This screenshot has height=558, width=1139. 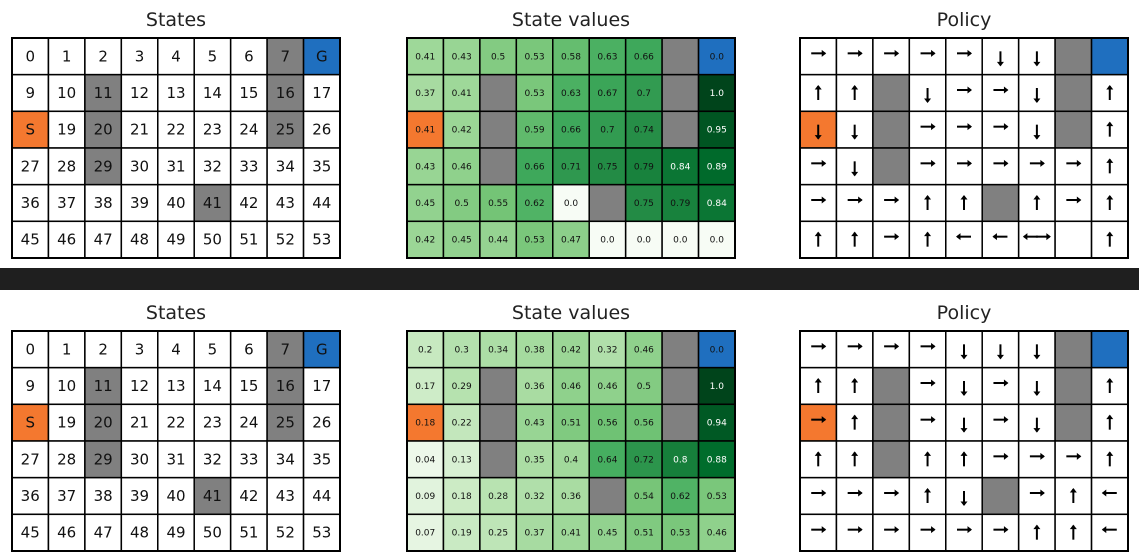 What do you see at coordinates (535, 534) in the screenshot?
I see `panel-2-value-label-5-3: 0.37` at bounding box center [535, 534].